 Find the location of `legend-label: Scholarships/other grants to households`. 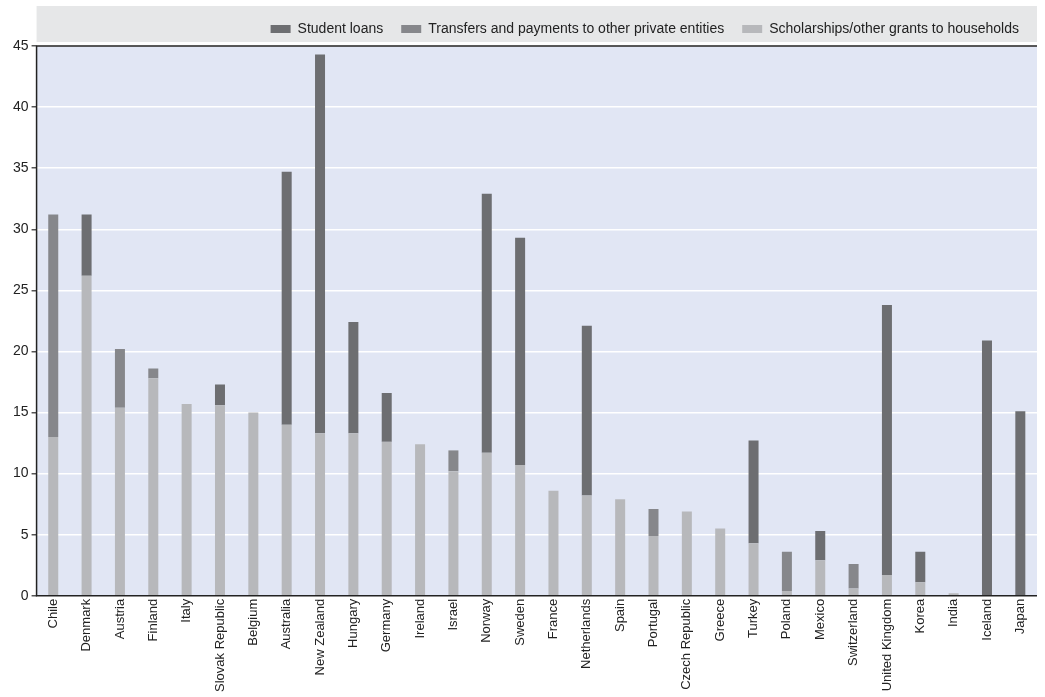

legend-label: Scholarships/other grants to households is located at coordinates (894, 27).